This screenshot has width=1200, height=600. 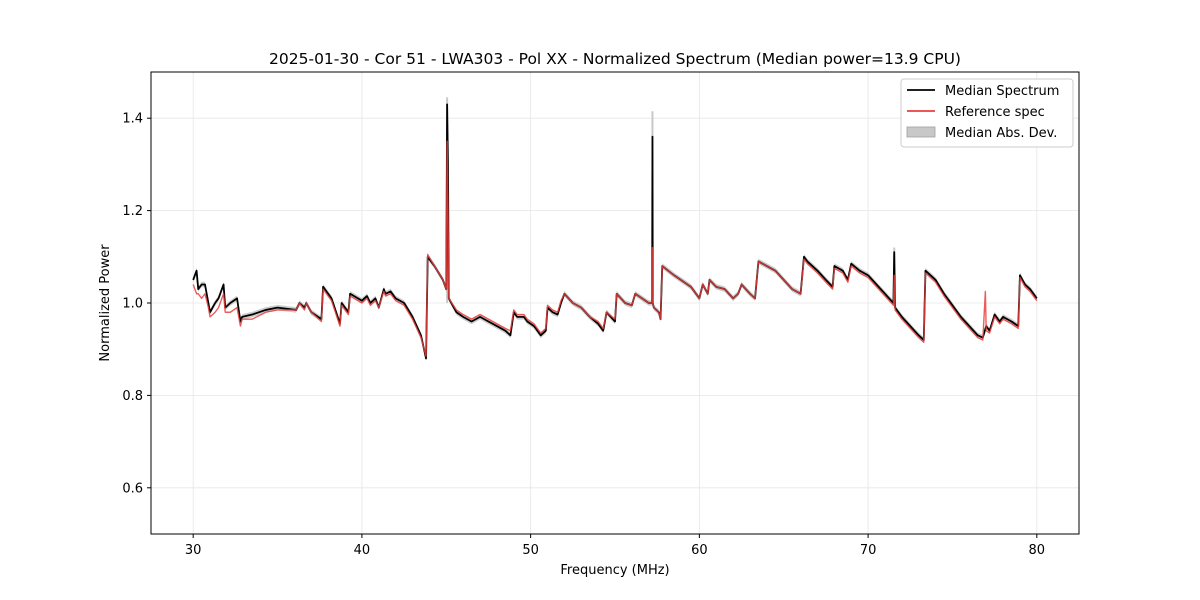 What do you see at coordinates (362, 550) in the screenshot?
I see `x-tick-label: 40` at bounding box center [362, 550].